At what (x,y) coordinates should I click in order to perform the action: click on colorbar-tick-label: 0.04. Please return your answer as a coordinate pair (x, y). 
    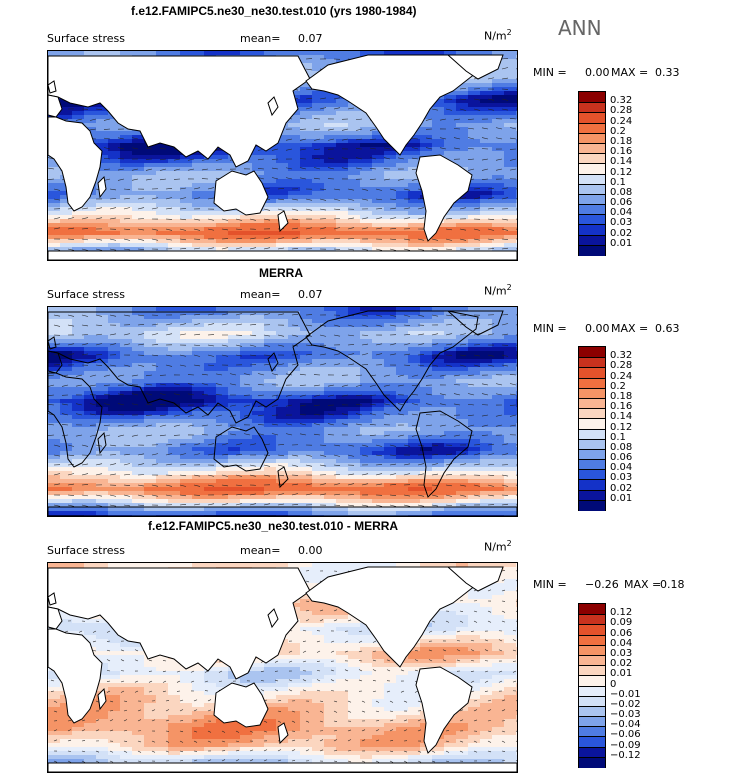
    Looking at the image, I should click on (621, 468).